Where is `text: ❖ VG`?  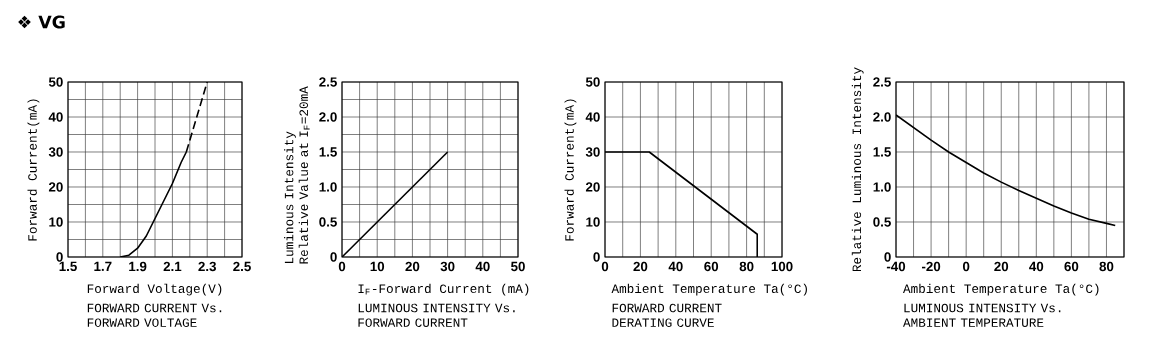 text: ❖ VG is located at coordinates (41, 22).